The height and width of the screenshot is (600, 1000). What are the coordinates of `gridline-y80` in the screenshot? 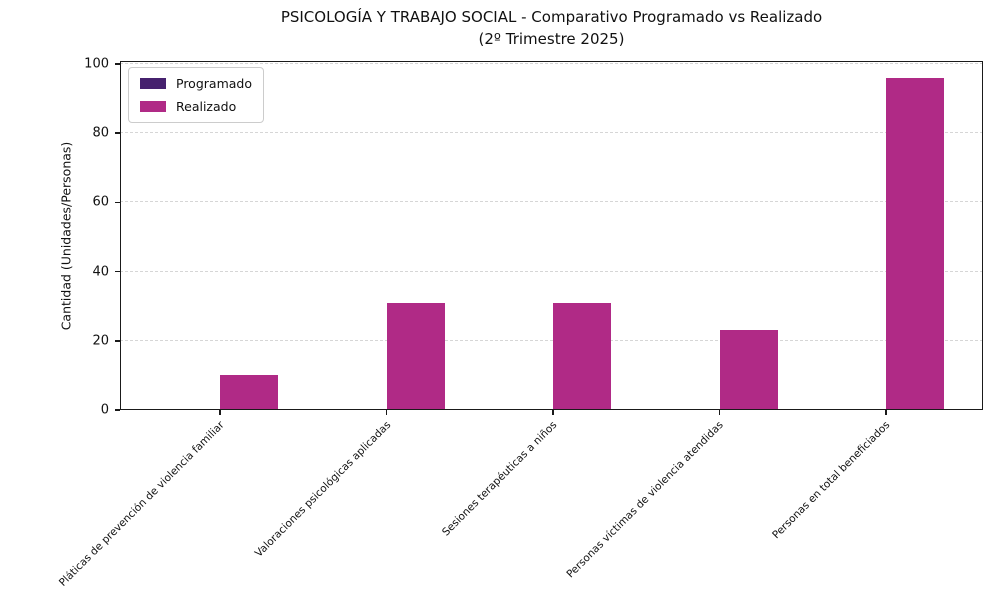 It's located at (551, 133).